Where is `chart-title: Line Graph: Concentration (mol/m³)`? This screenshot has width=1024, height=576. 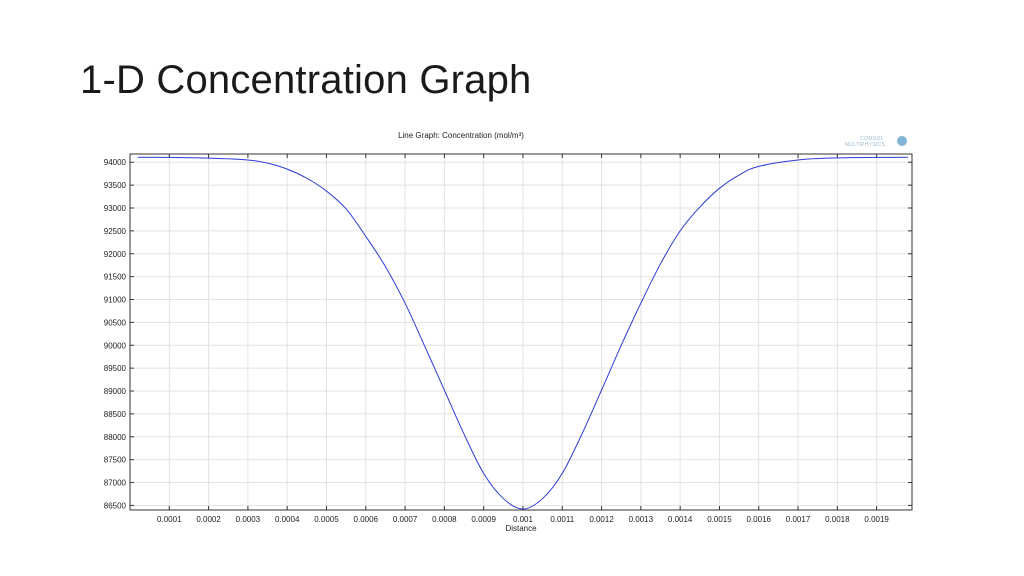 chart-title: Line Graph: Concentration (mol/m³) is located at coordinates (461, 135).